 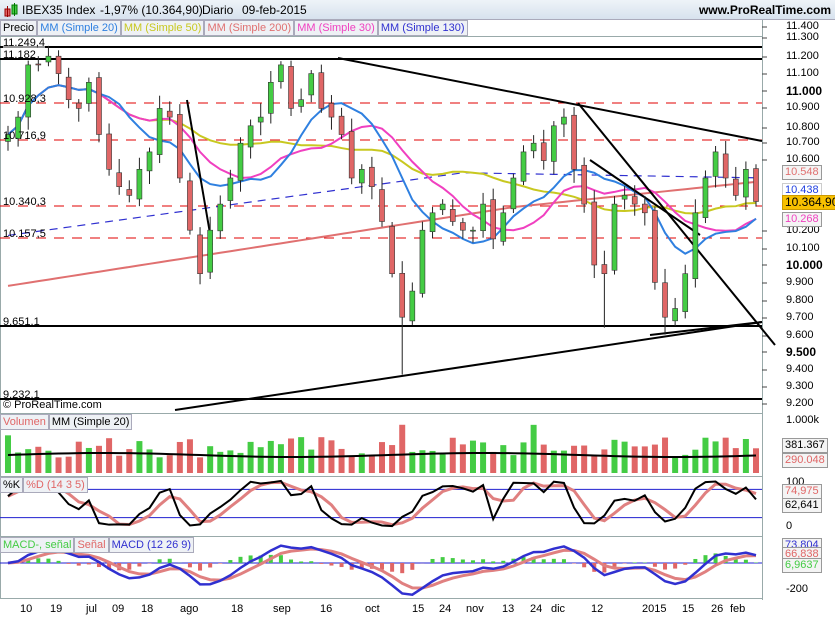 What do you see at coordinates (536, 609) in the screenshot?
I see `date-axis-tick: 24` at bounding box center [536, 609].